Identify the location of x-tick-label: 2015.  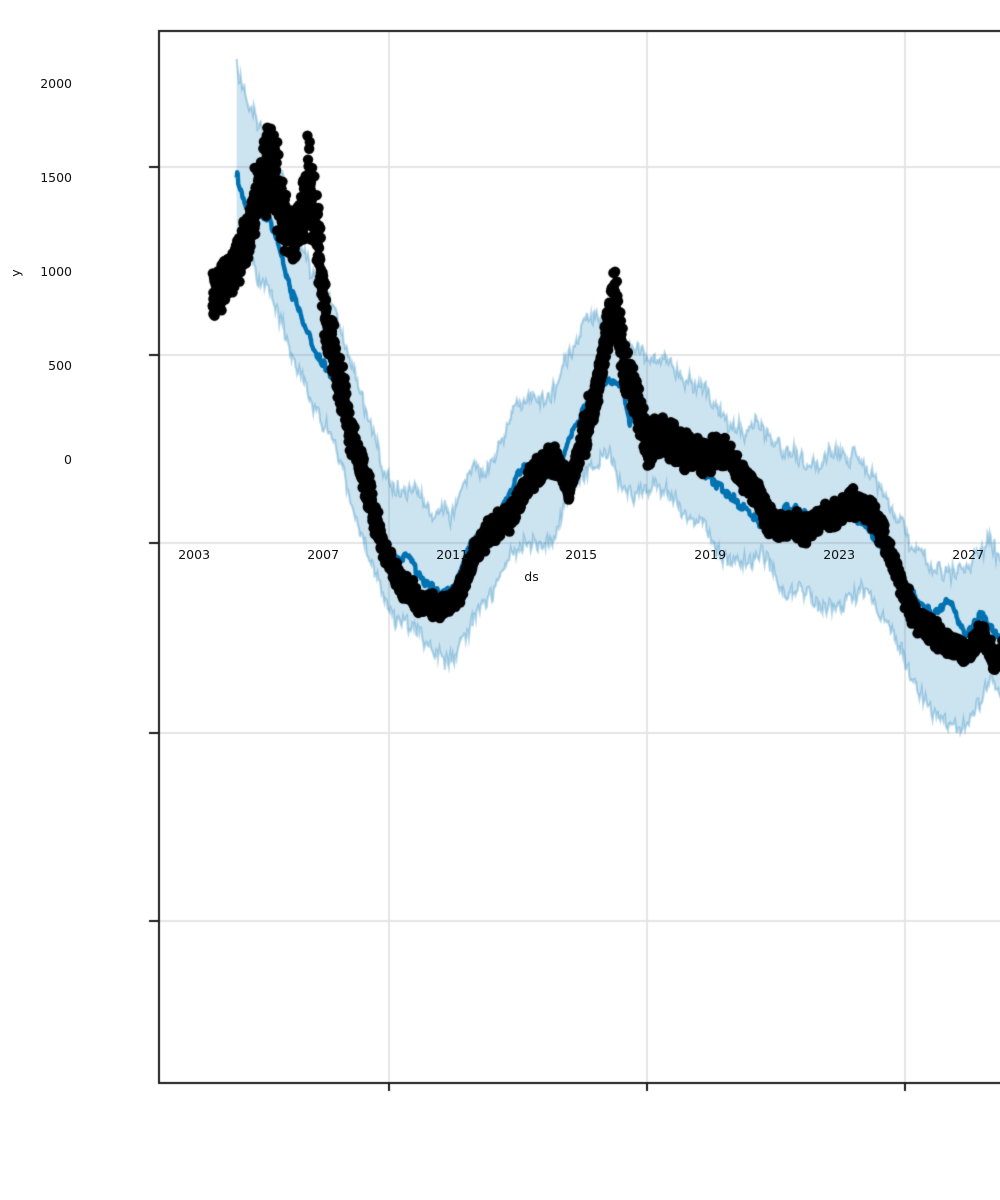
(581, 554).